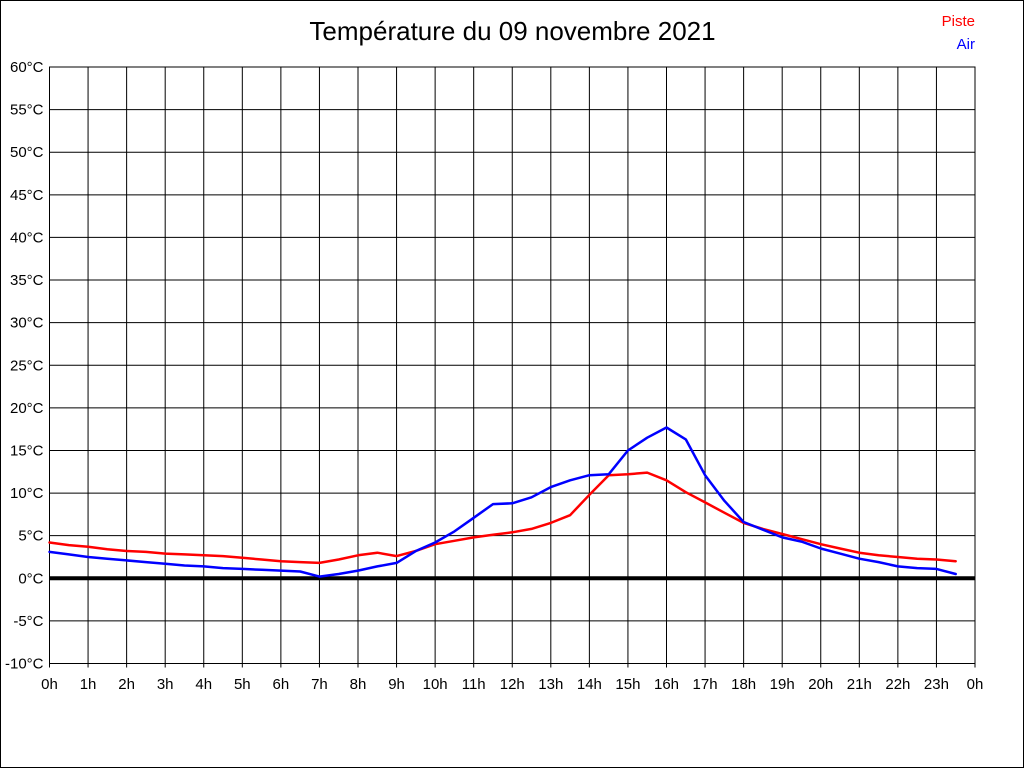 Image resolution: width=1024 pixels, height=768 pixels. Describe the element at coordinates (27, 152) in the screenshot. I see `y-tick-label: 50°C` at that location.